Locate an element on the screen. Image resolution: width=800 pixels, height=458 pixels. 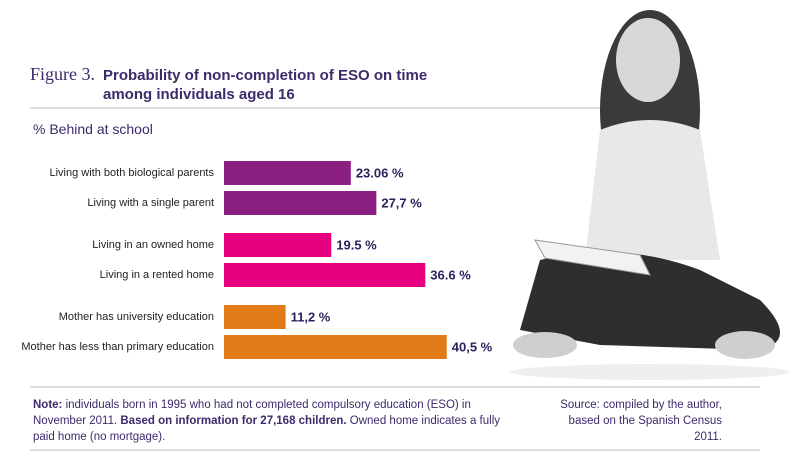
category-label: Mother has less than primary education is located at coordinates (117, 347).